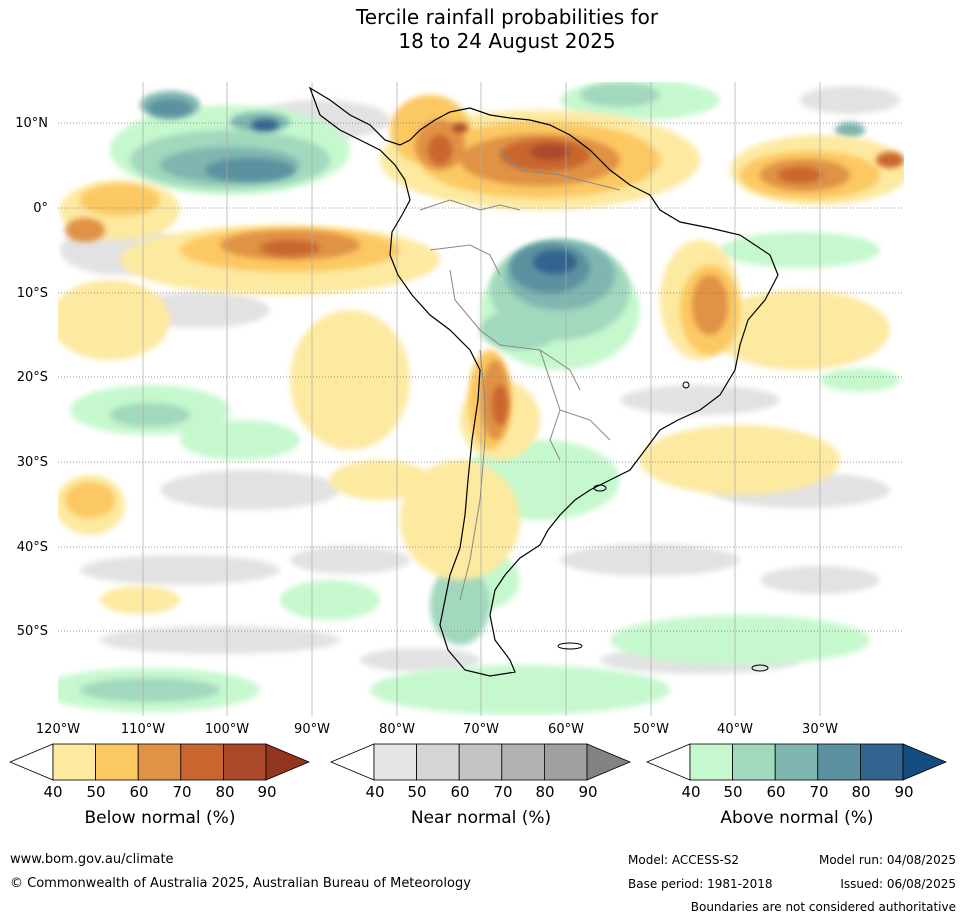 The image size is (965, 919). Describe the element at coordinates (925, 762) in the screenshot. I see `above-colorbar-extend-high` at that location.